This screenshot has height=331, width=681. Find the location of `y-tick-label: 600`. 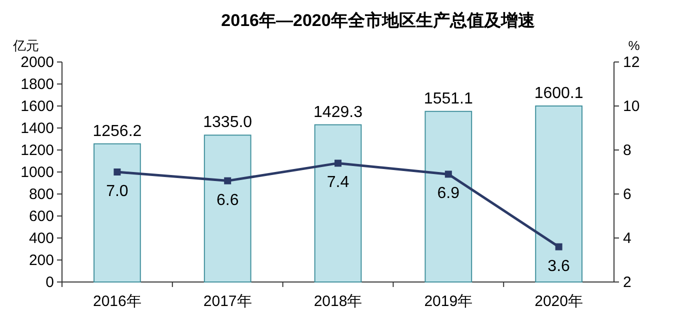

y-tick-label: 600 is located at coordinates (41, 216).